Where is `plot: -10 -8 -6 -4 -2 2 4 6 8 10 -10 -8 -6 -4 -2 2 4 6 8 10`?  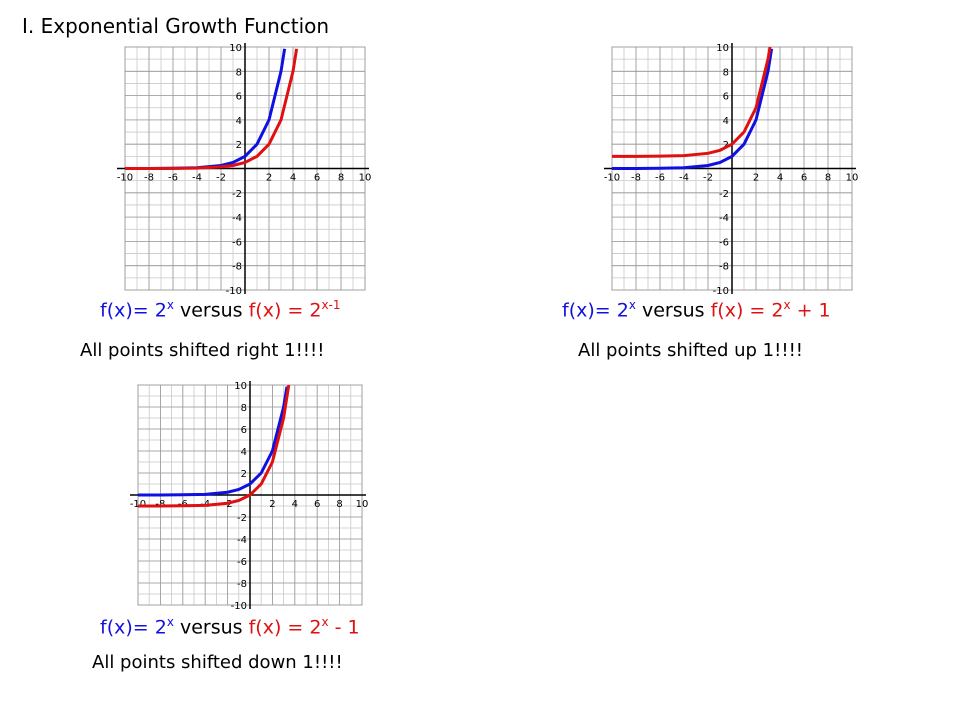 plot: -10 -8 -6 -4 -2 2 4 6 8 10 -10 -8 -6 -4 -2 2 4 6 8 10 is located at coordinates (244, 170).